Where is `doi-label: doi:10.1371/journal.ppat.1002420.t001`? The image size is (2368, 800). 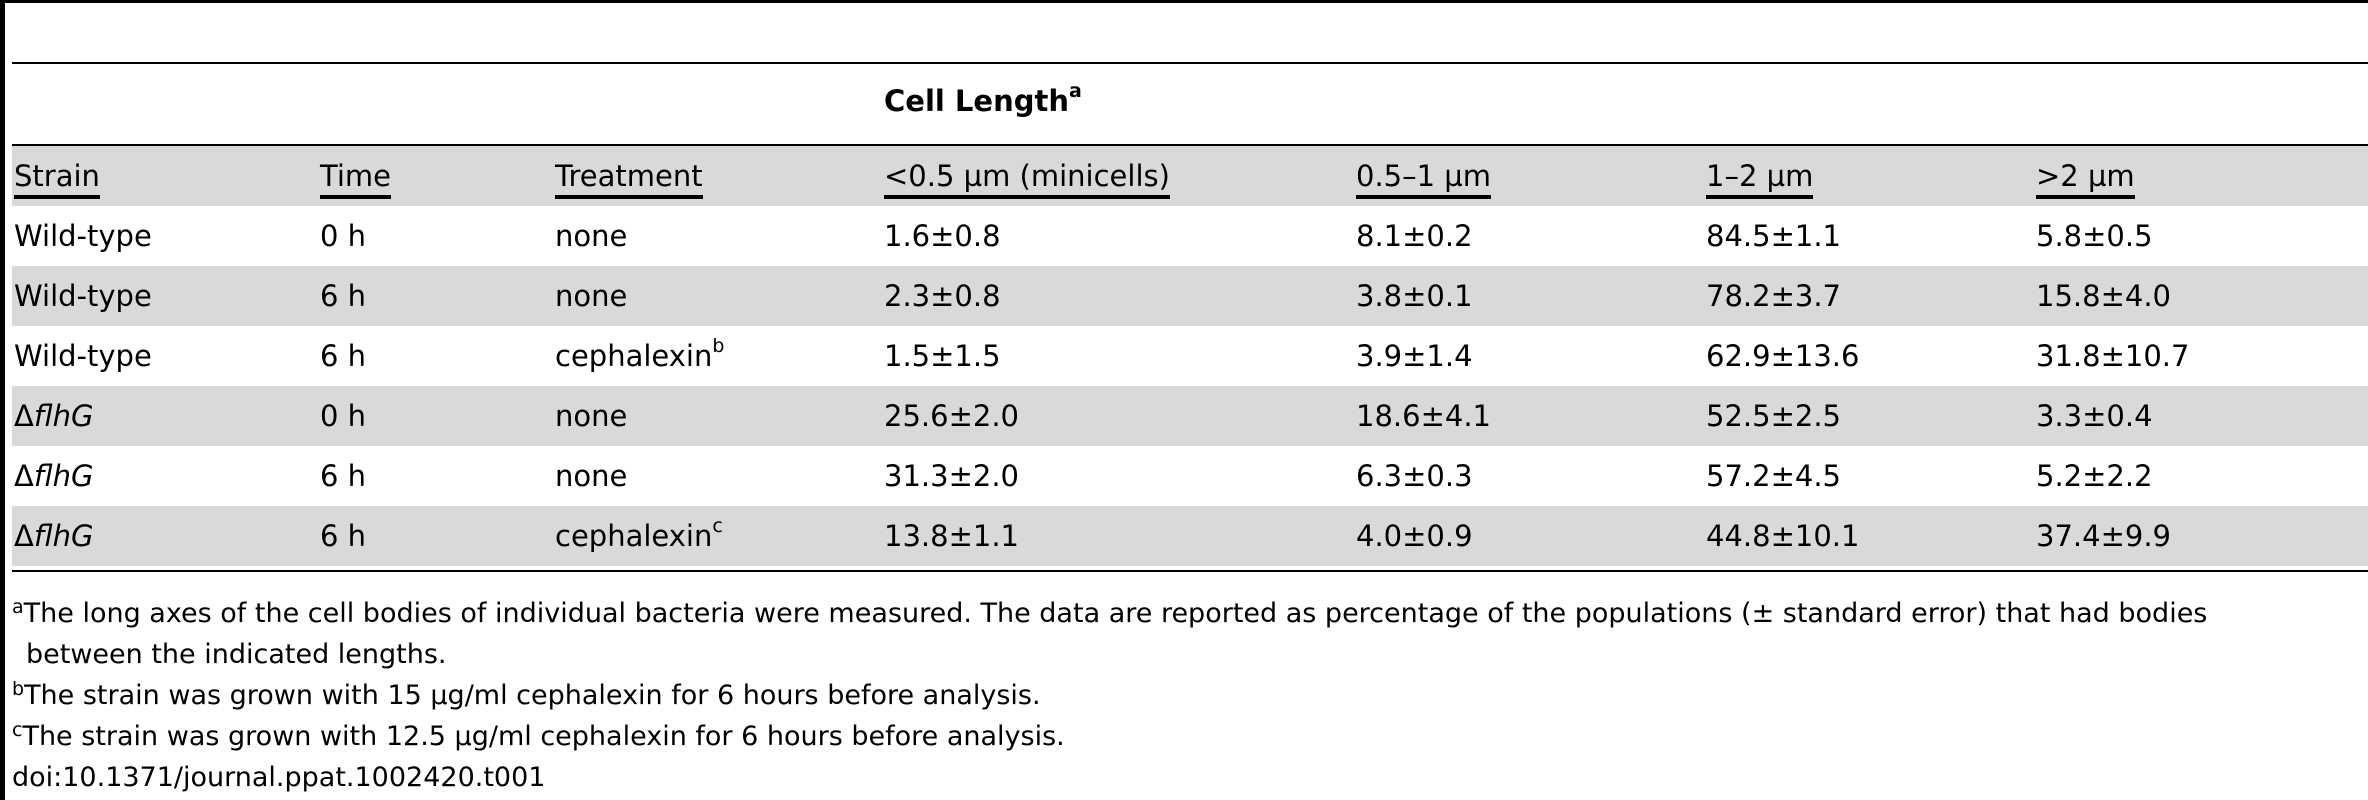
doi-label: doi:10.1371/journal.ppat.1002420.t001 is located at coordinates (279, 777).